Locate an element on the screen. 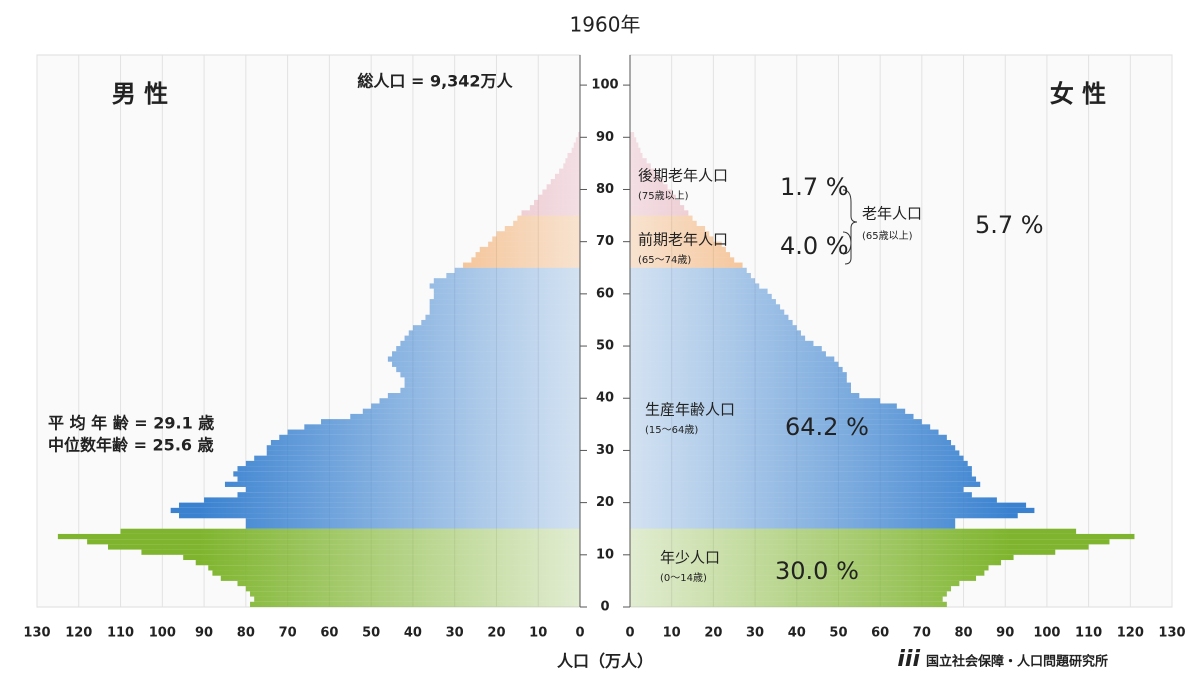 This screenshot has width=1186, height=674. band-label: 年少人口 is located at coordinates (690, 558).